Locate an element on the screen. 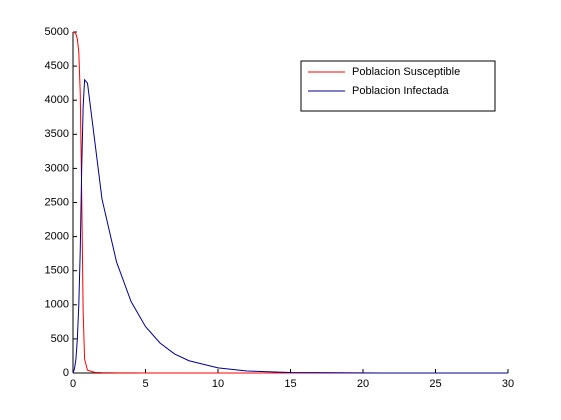 The width and height of the screenshot is (561, 420). legend-box is located at coordinates (398, 86).